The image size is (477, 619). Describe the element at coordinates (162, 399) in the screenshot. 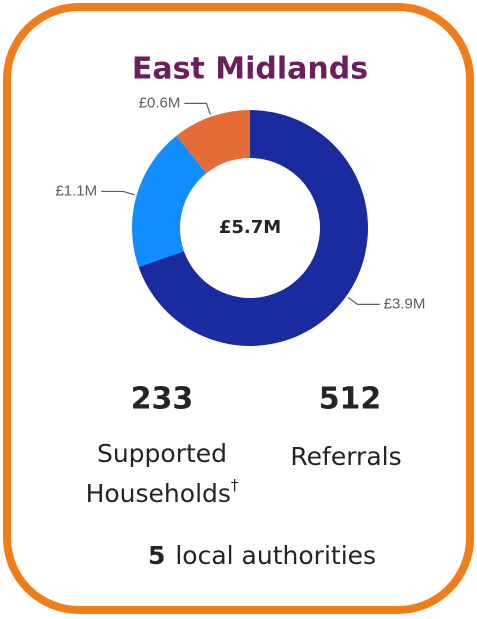

I see `stat-value: 233` at that location.